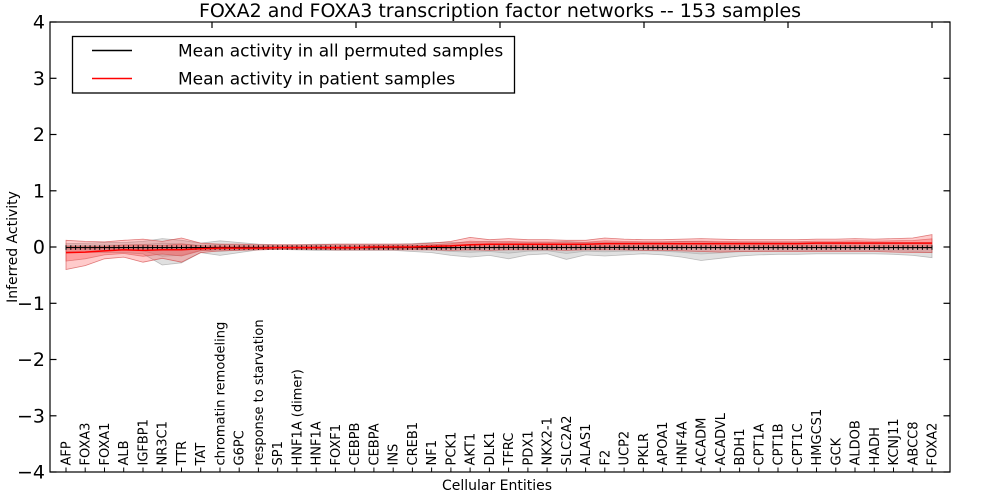  Describe the element at coordinates (933, 444) in the screenshot. I see `x-tick-label: FOXA2` at that location.